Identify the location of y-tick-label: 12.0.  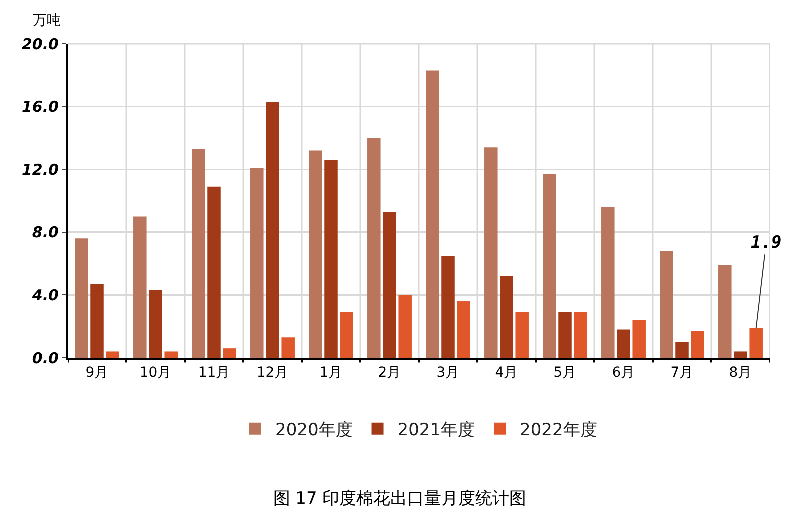
(40, 169).